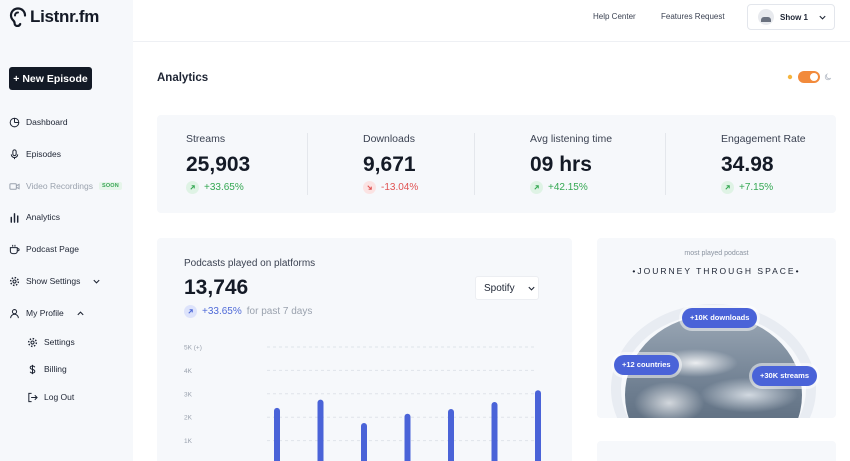 Image resolution: width=850 pixels, height=461 pixels. Describe the element at coordinates (646, 365) in the screenshot. I see `countries-badge: +12 countries` at that location.